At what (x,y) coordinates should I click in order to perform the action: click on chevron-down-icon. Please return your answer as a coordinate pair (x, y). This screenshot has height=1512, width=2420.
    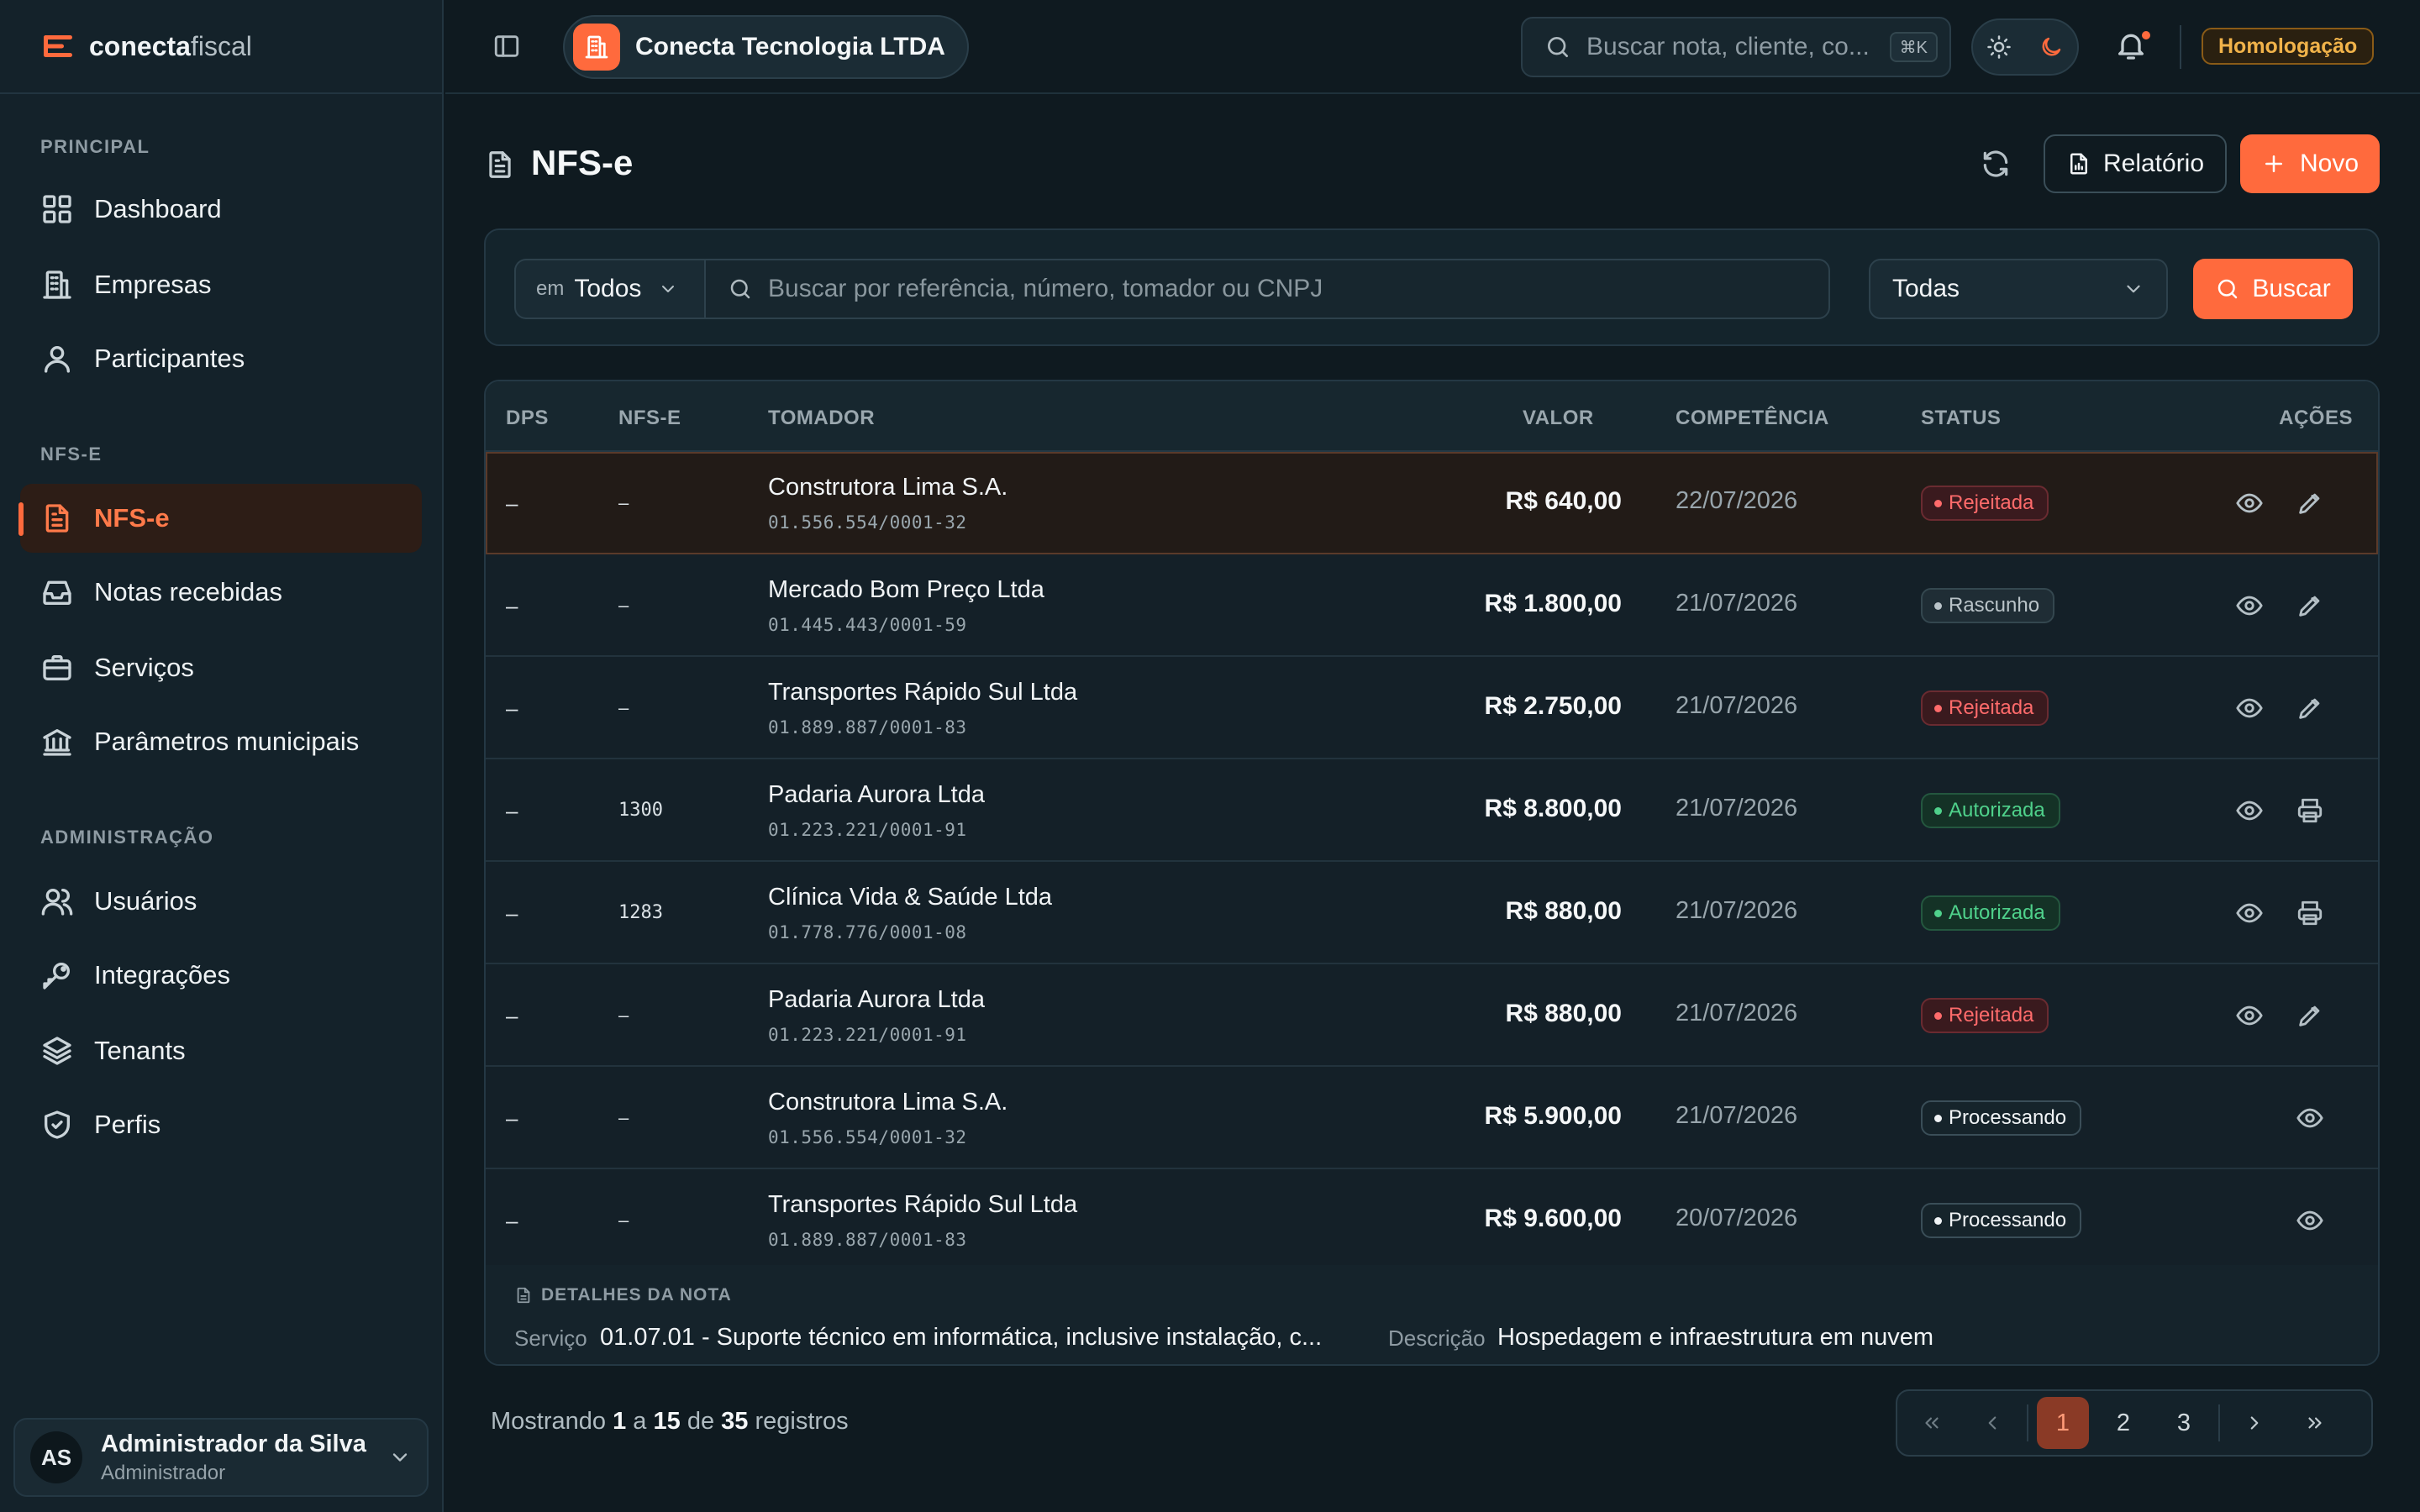
    Looking at the image, I should click on (400, 1457).